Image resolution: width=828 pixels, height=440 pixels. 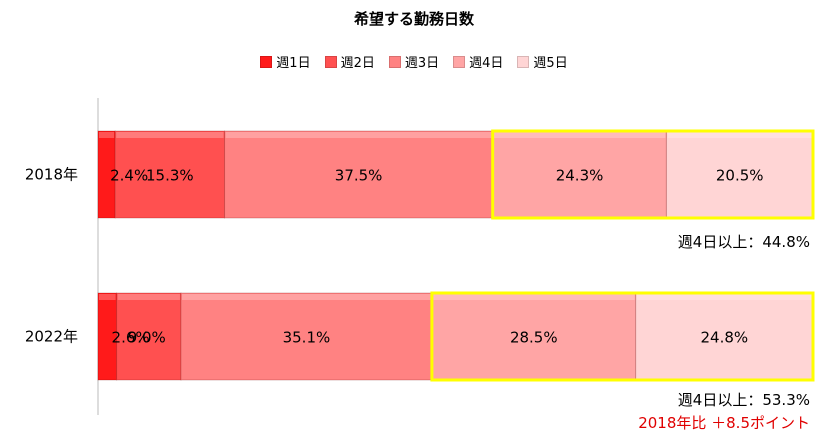 What do you see at coordinates (743, 242) in the screenshot?
I see `annotation-2018: 週4日以上：44.8%` at bounding box center [743, 242].